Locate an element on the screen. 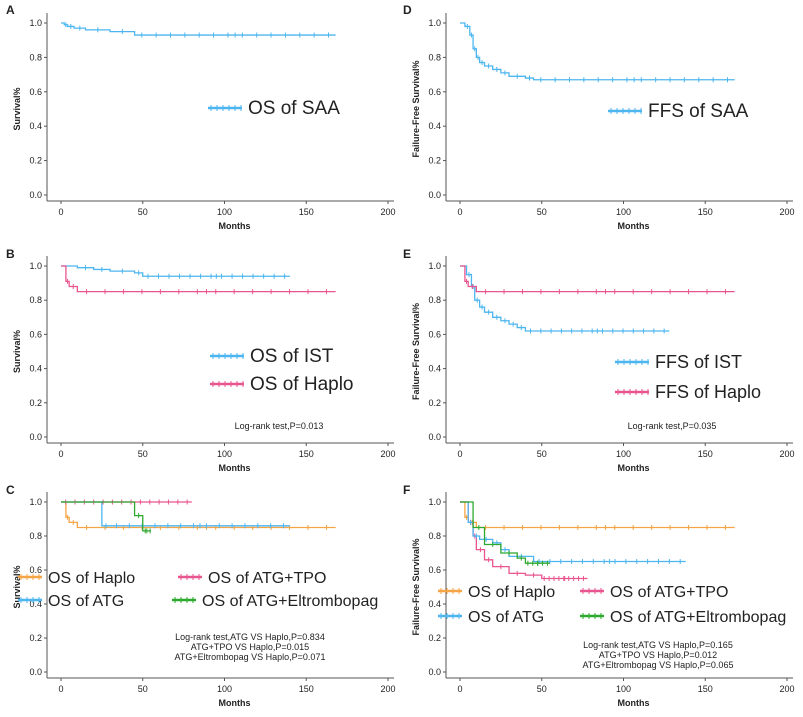 The image size is (803, 717). legend-label: FFS of Haplo is located at coordinates (708, 392).